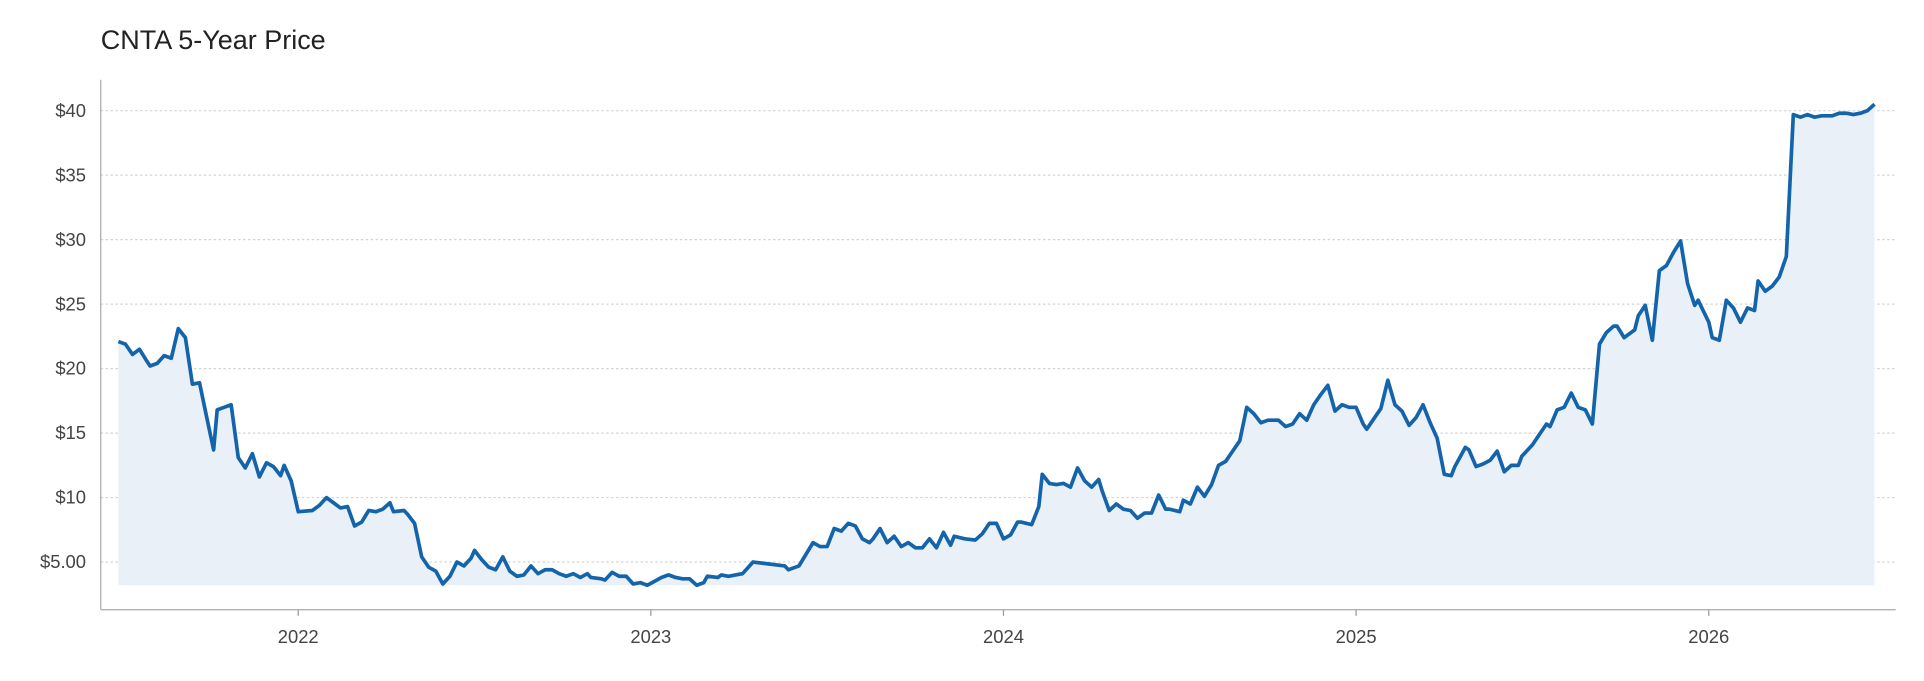 The image size is (1924, 681). What do you see at coordinates (70, 239) in the screenshot?
I see `y-tick-label: $30` at bounding box center [70, 239].